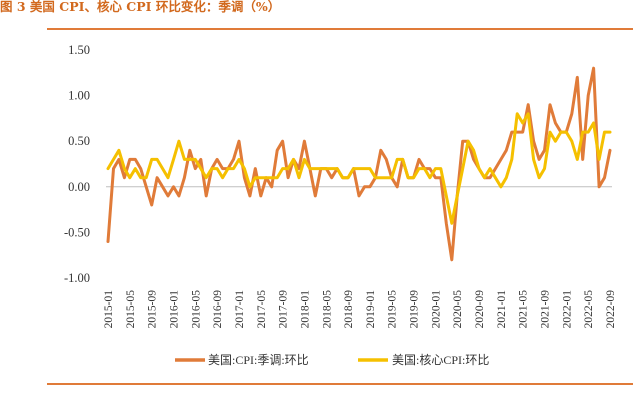  Describe the element at coordinates (332, 360) in the screenshot. I see `legend: 美国:CPI:季调:环比 美国:核心CPI:环比` at that location.